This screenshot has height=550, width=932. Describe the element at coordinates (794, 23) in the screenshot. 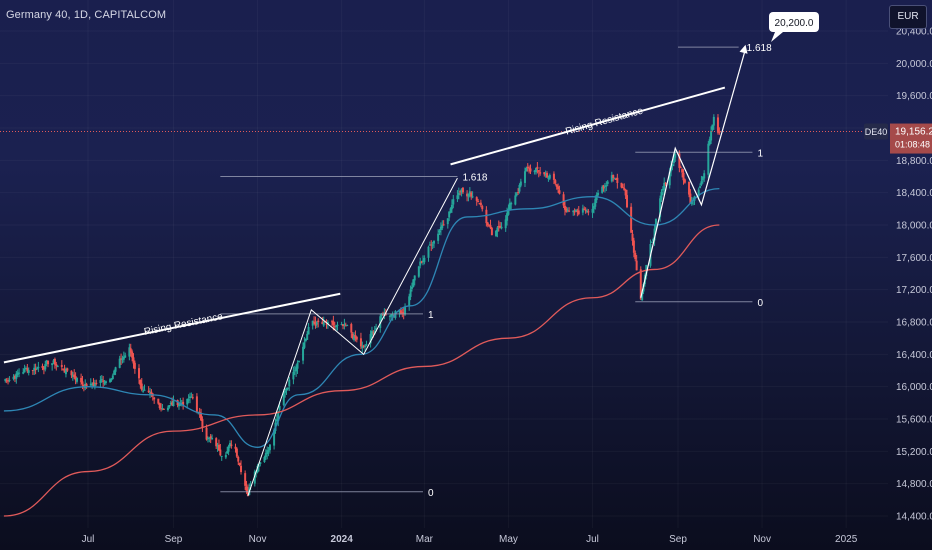

I see `projection-callout-label: 20,200.0` at that location.